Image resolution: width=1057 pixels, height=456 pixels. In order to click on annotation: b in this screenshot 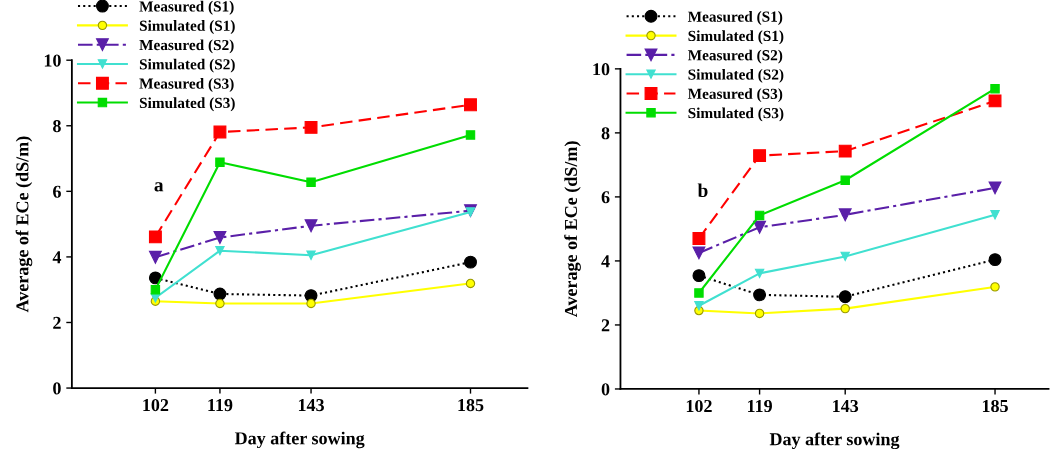, I will do `click(702, 190)`.